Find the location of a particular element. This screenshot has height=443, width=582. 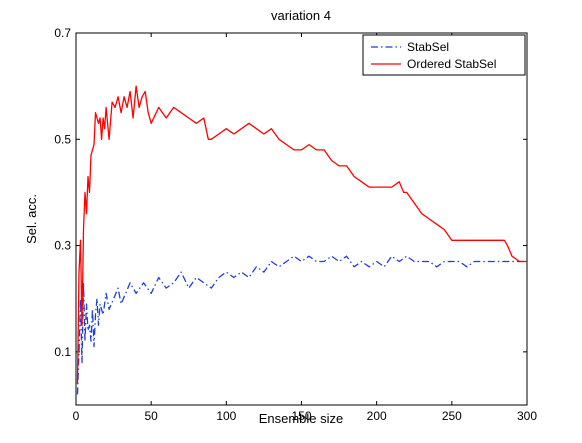

x-tick-label: 50 is located at coordinates (151, 416).